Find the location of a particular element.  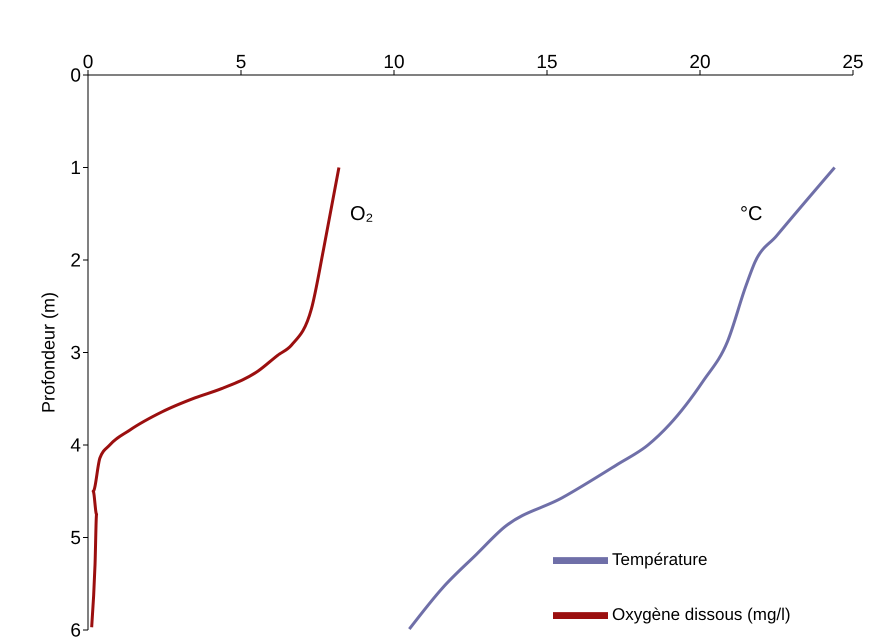

y-tick-label: 5 is located at coordinates (75, 539).